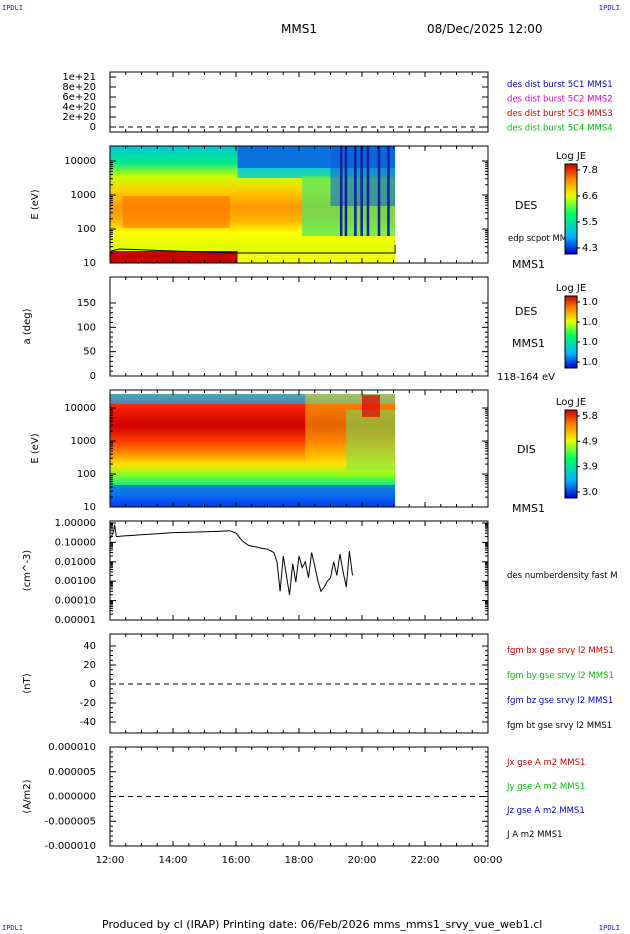  Describe the element at coordinates (27, 570) in the screenshot. I see `panel5-ylabel: (cm^-3)` at that location.